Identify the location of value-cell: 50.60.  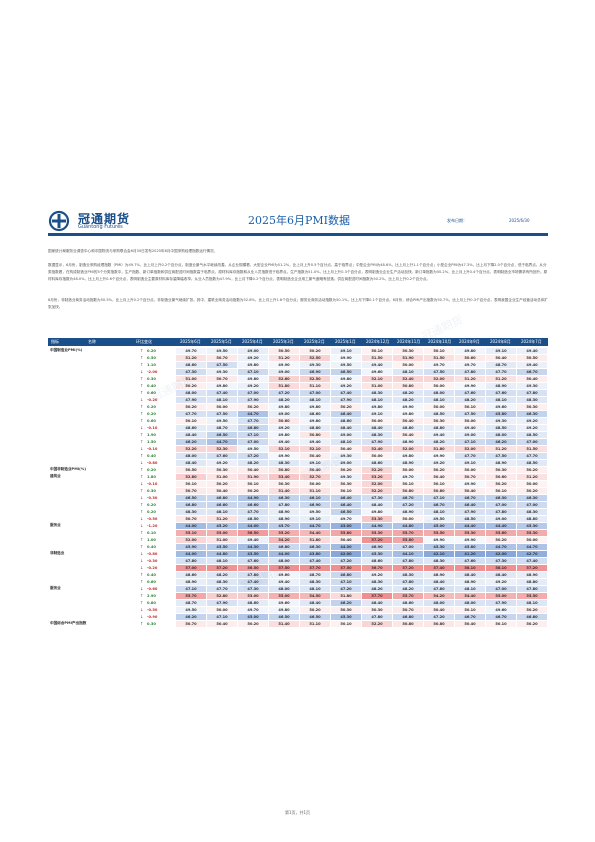
(501, 477).